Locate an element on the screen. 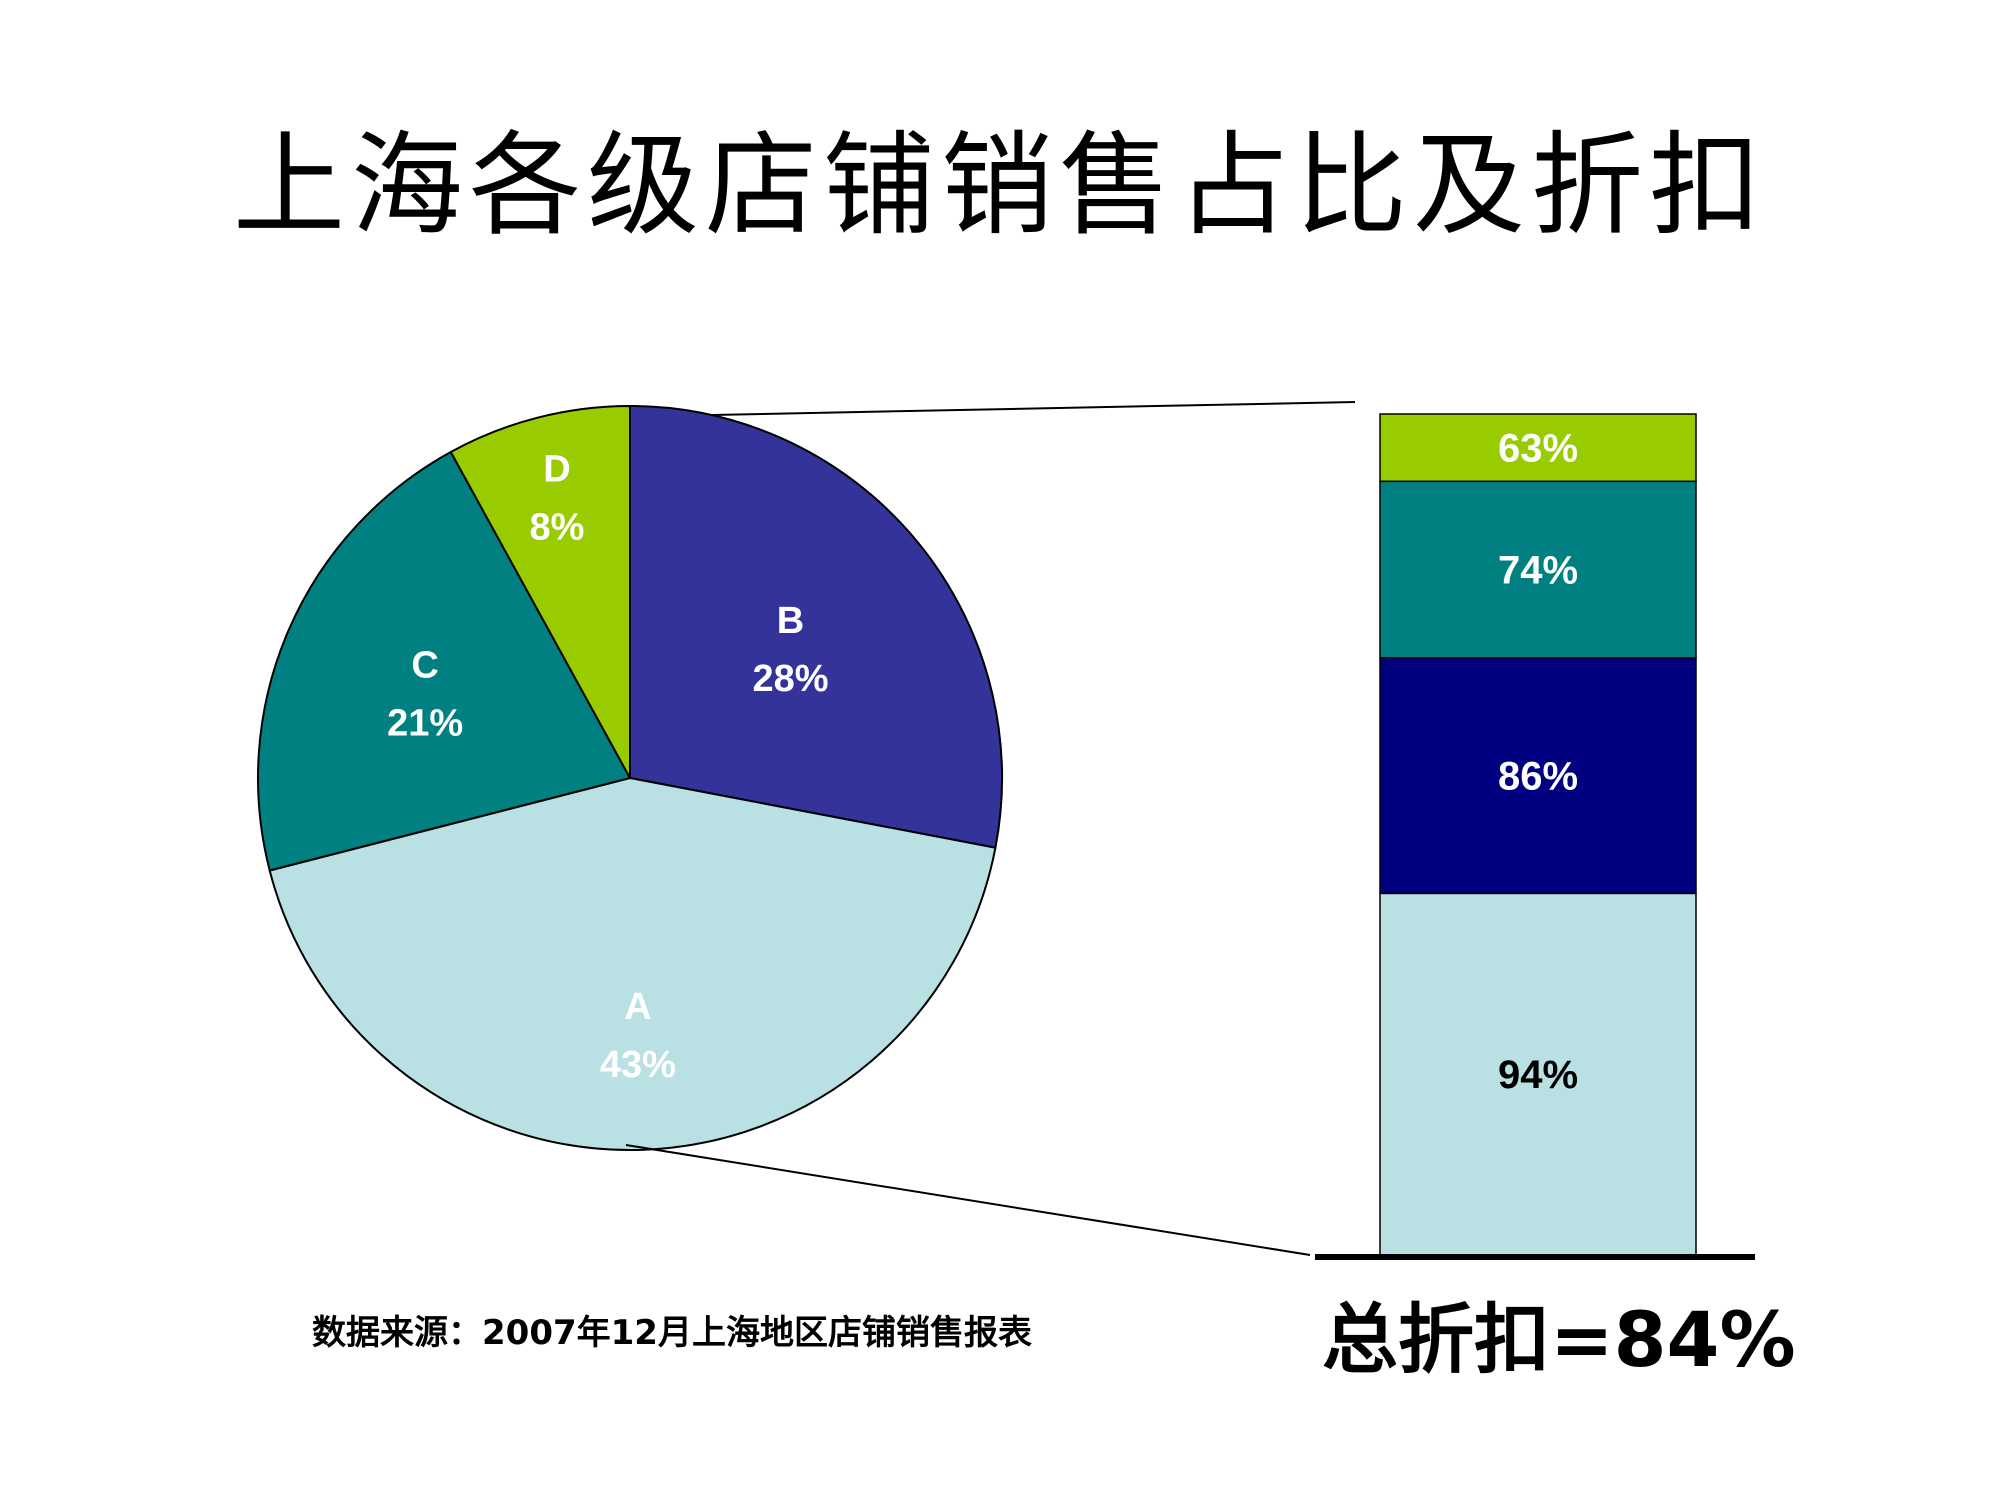 This screenshot has width=2000, height=1500. bar-segment-c is located at coordinates (1538, 569).